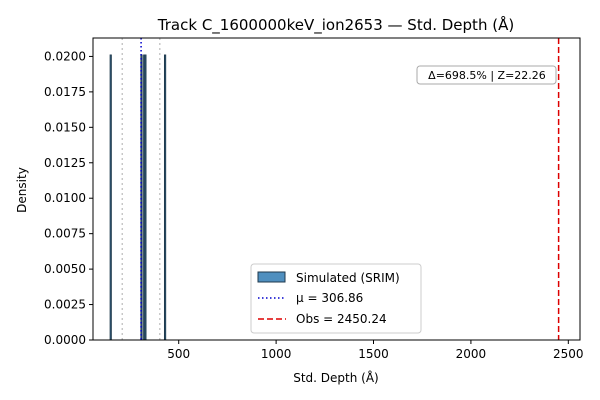 The width and height of the screenshot is (600, 400). I want to click on y-tick-label: 0.0150, so click(65, 127).